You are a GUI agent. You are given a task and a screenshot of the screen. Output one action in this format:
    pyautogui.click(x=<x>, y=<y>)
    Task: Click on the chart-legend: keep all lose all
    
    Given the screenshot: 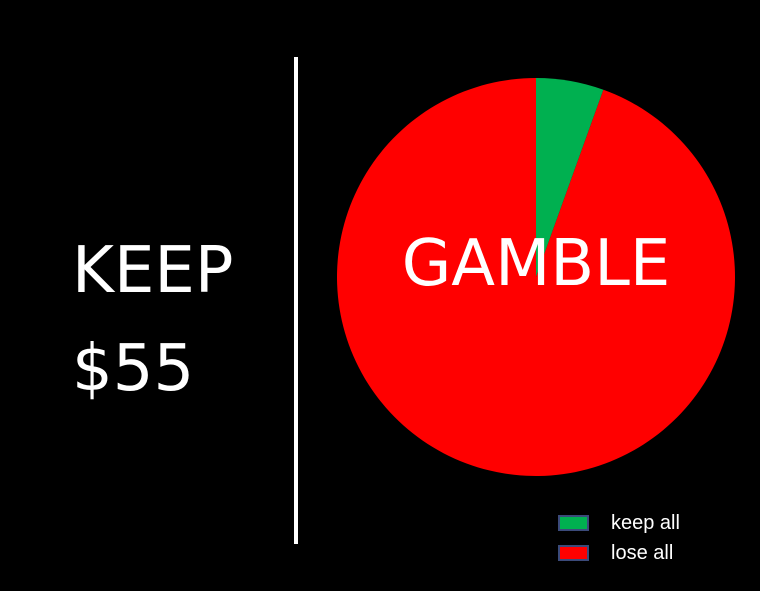 What is the action you would take?
    pyautogui.click(x=619, y=538)
    